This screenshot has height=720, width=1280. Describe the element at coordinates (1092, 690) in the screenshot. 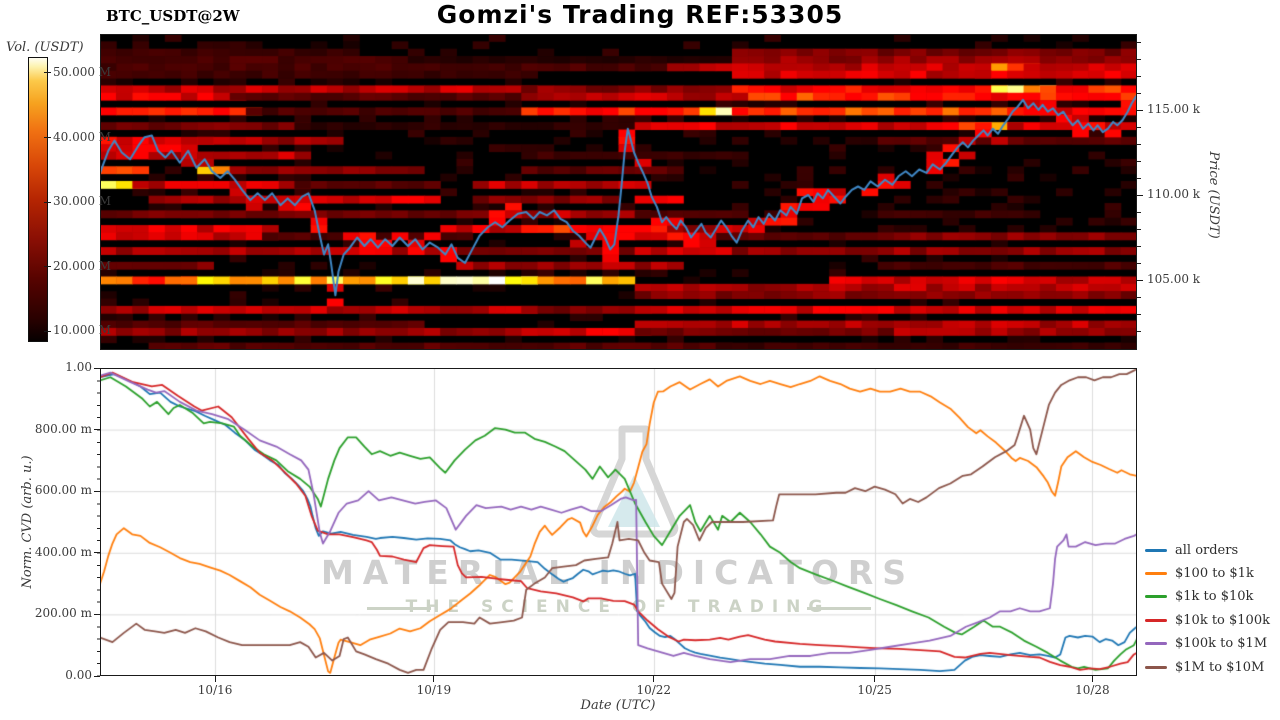

I see `cvd-x-tick-label: 10/28` at that location.